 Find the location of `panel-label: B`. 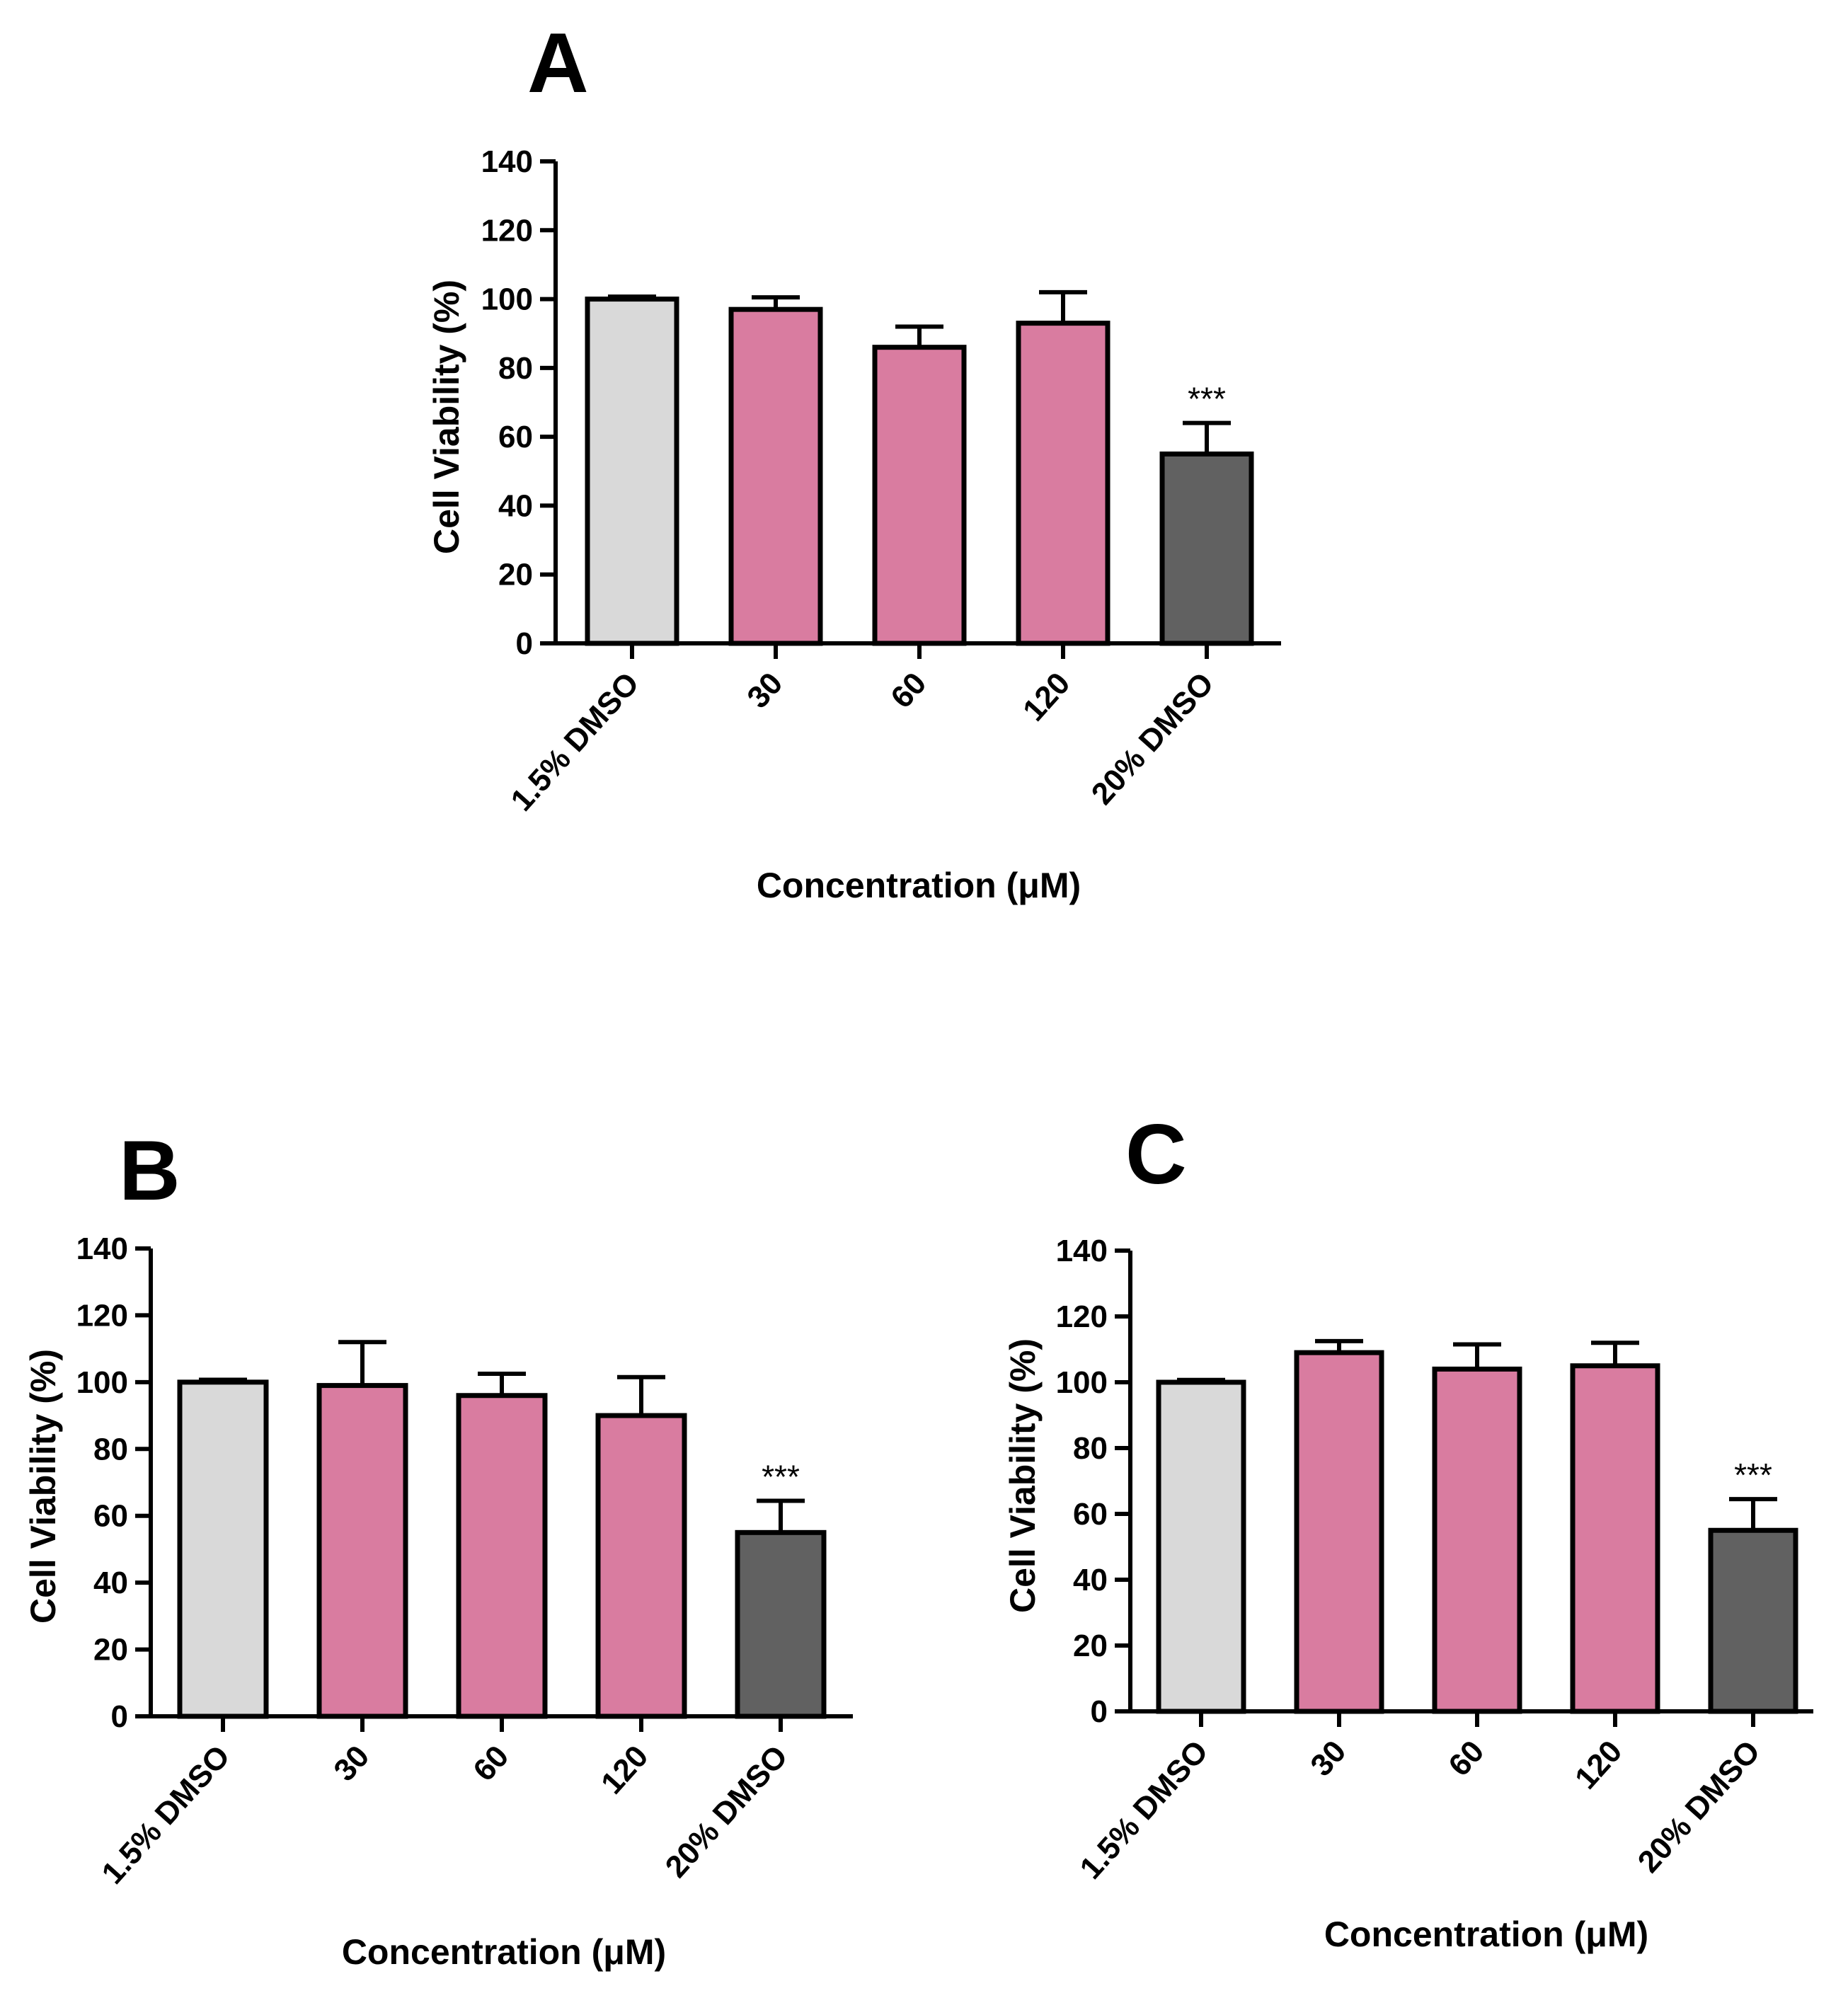

panel-label: B is located at coordinates (149, 1171).